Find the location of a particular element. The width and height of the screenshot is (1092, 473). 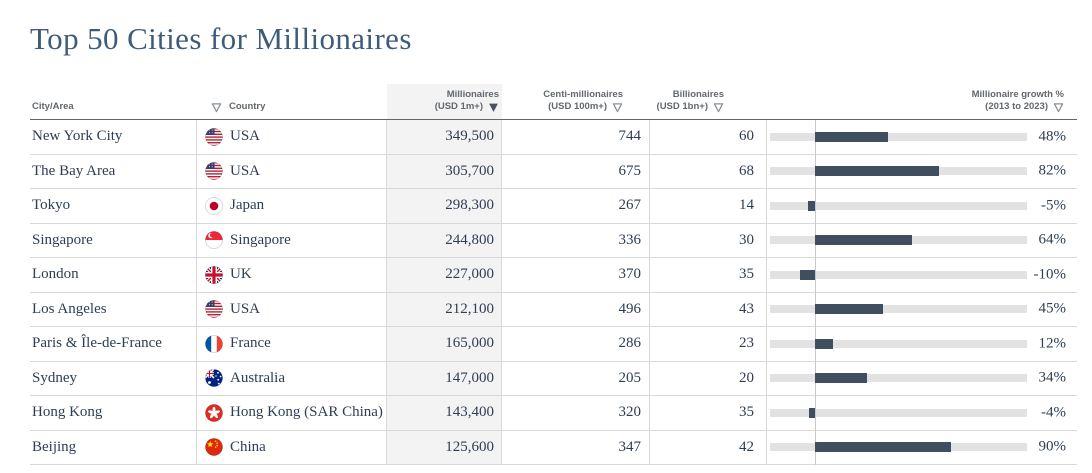

centi-millionaires-value: 267 is located at coordinates (576, 206).